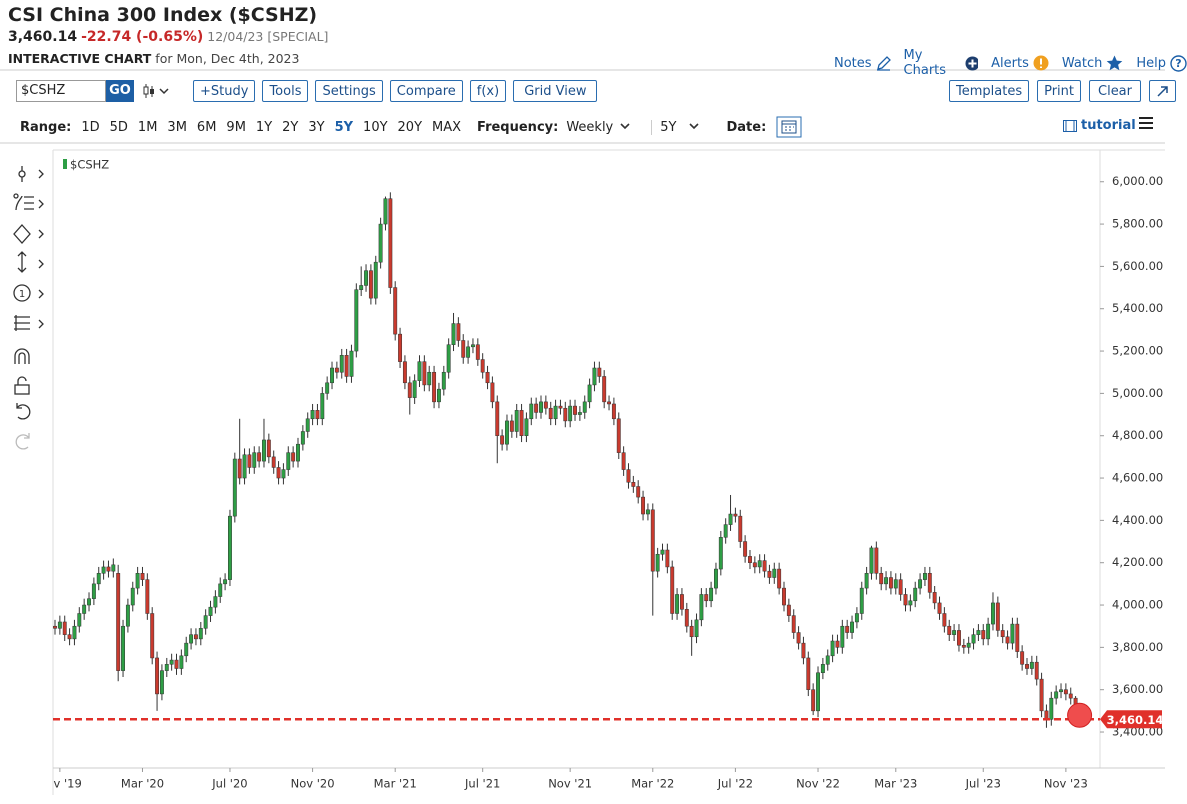  Describe the element at coordinates (80, 58) in the screenshot. I see `subtitle: INTERACTIVE CHART` at that location.